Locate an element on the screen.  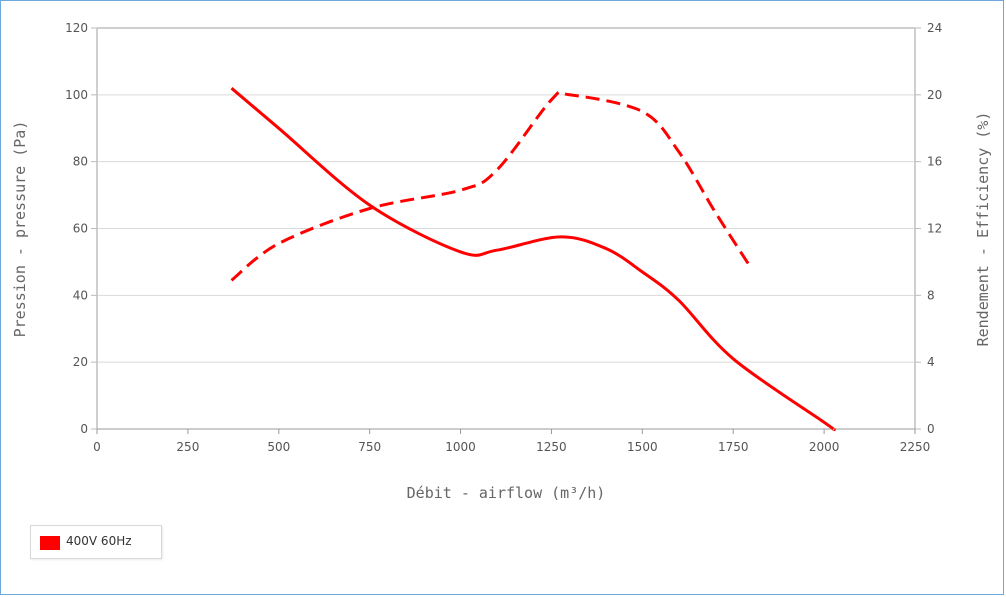
y-tick-label: 0 is located at coordinates (84, 429).